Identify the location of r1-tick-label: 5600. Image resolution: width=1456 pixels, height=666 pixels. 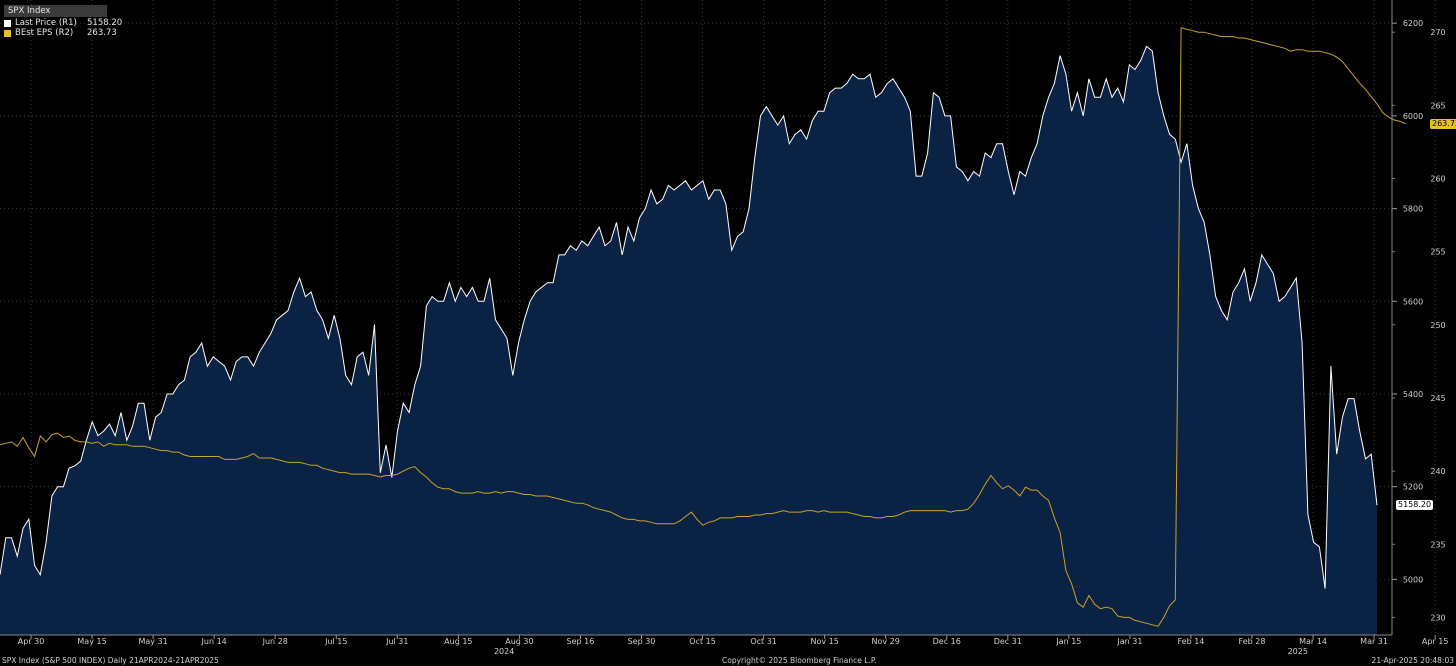
(1413, 301).